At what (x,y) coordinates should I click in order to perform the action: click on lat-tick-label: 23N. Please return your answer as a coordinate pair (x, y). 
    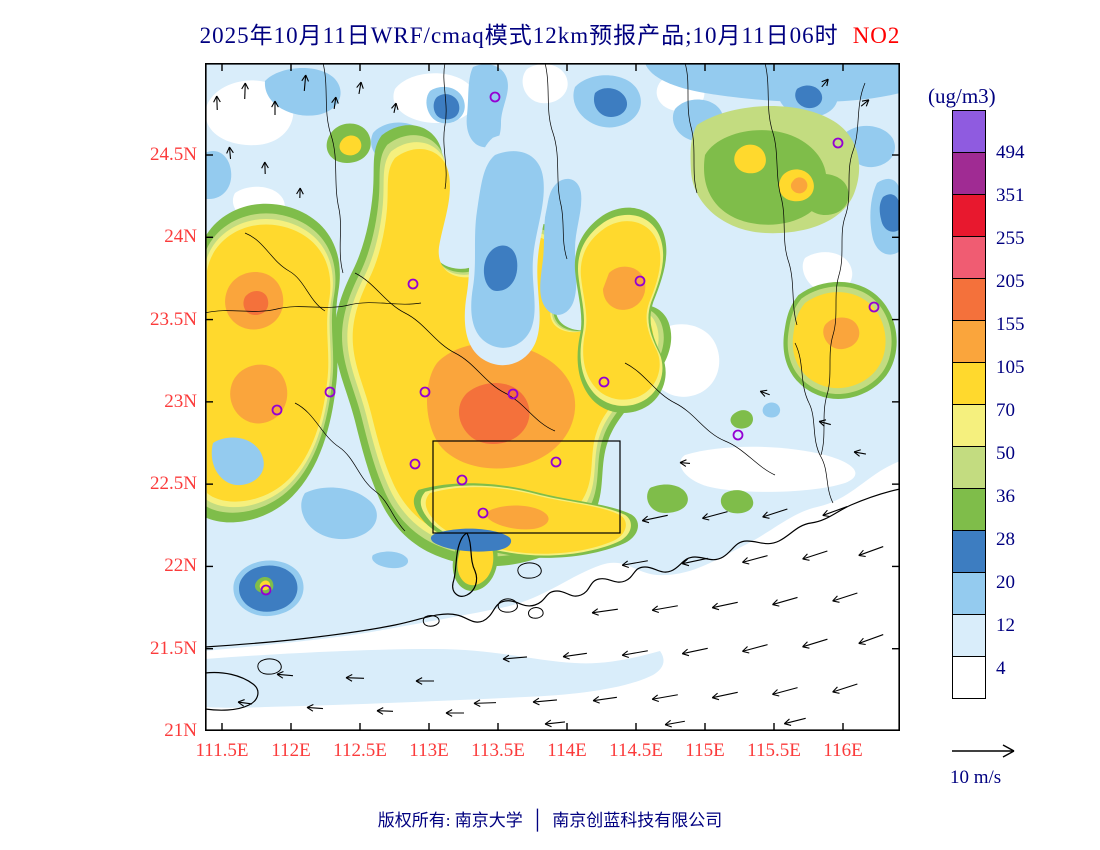
    Looking at the image, I should click on (180, 401).